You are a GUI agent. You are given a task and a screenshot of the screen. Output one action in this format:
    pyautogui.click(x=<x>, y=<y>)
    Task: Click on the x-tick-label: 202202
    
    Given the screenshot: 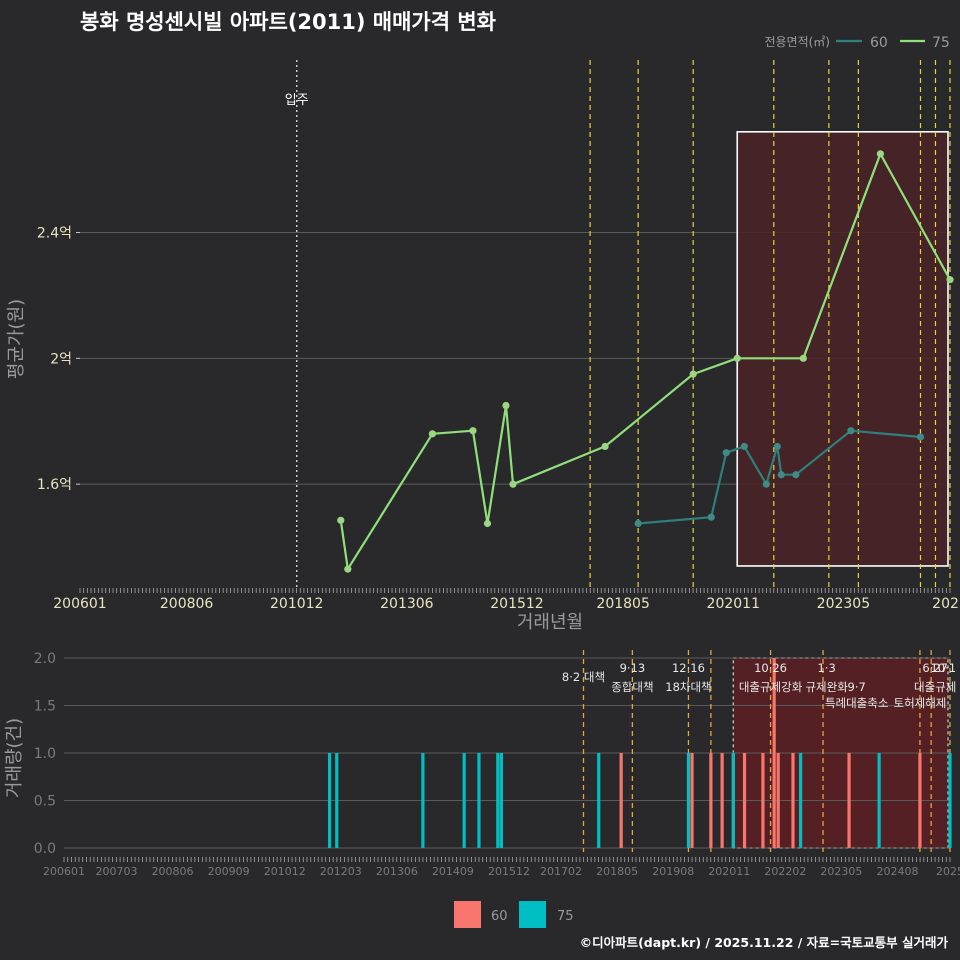 What is the action you would take?
    pyautogui.click(x=785, y=871)
    